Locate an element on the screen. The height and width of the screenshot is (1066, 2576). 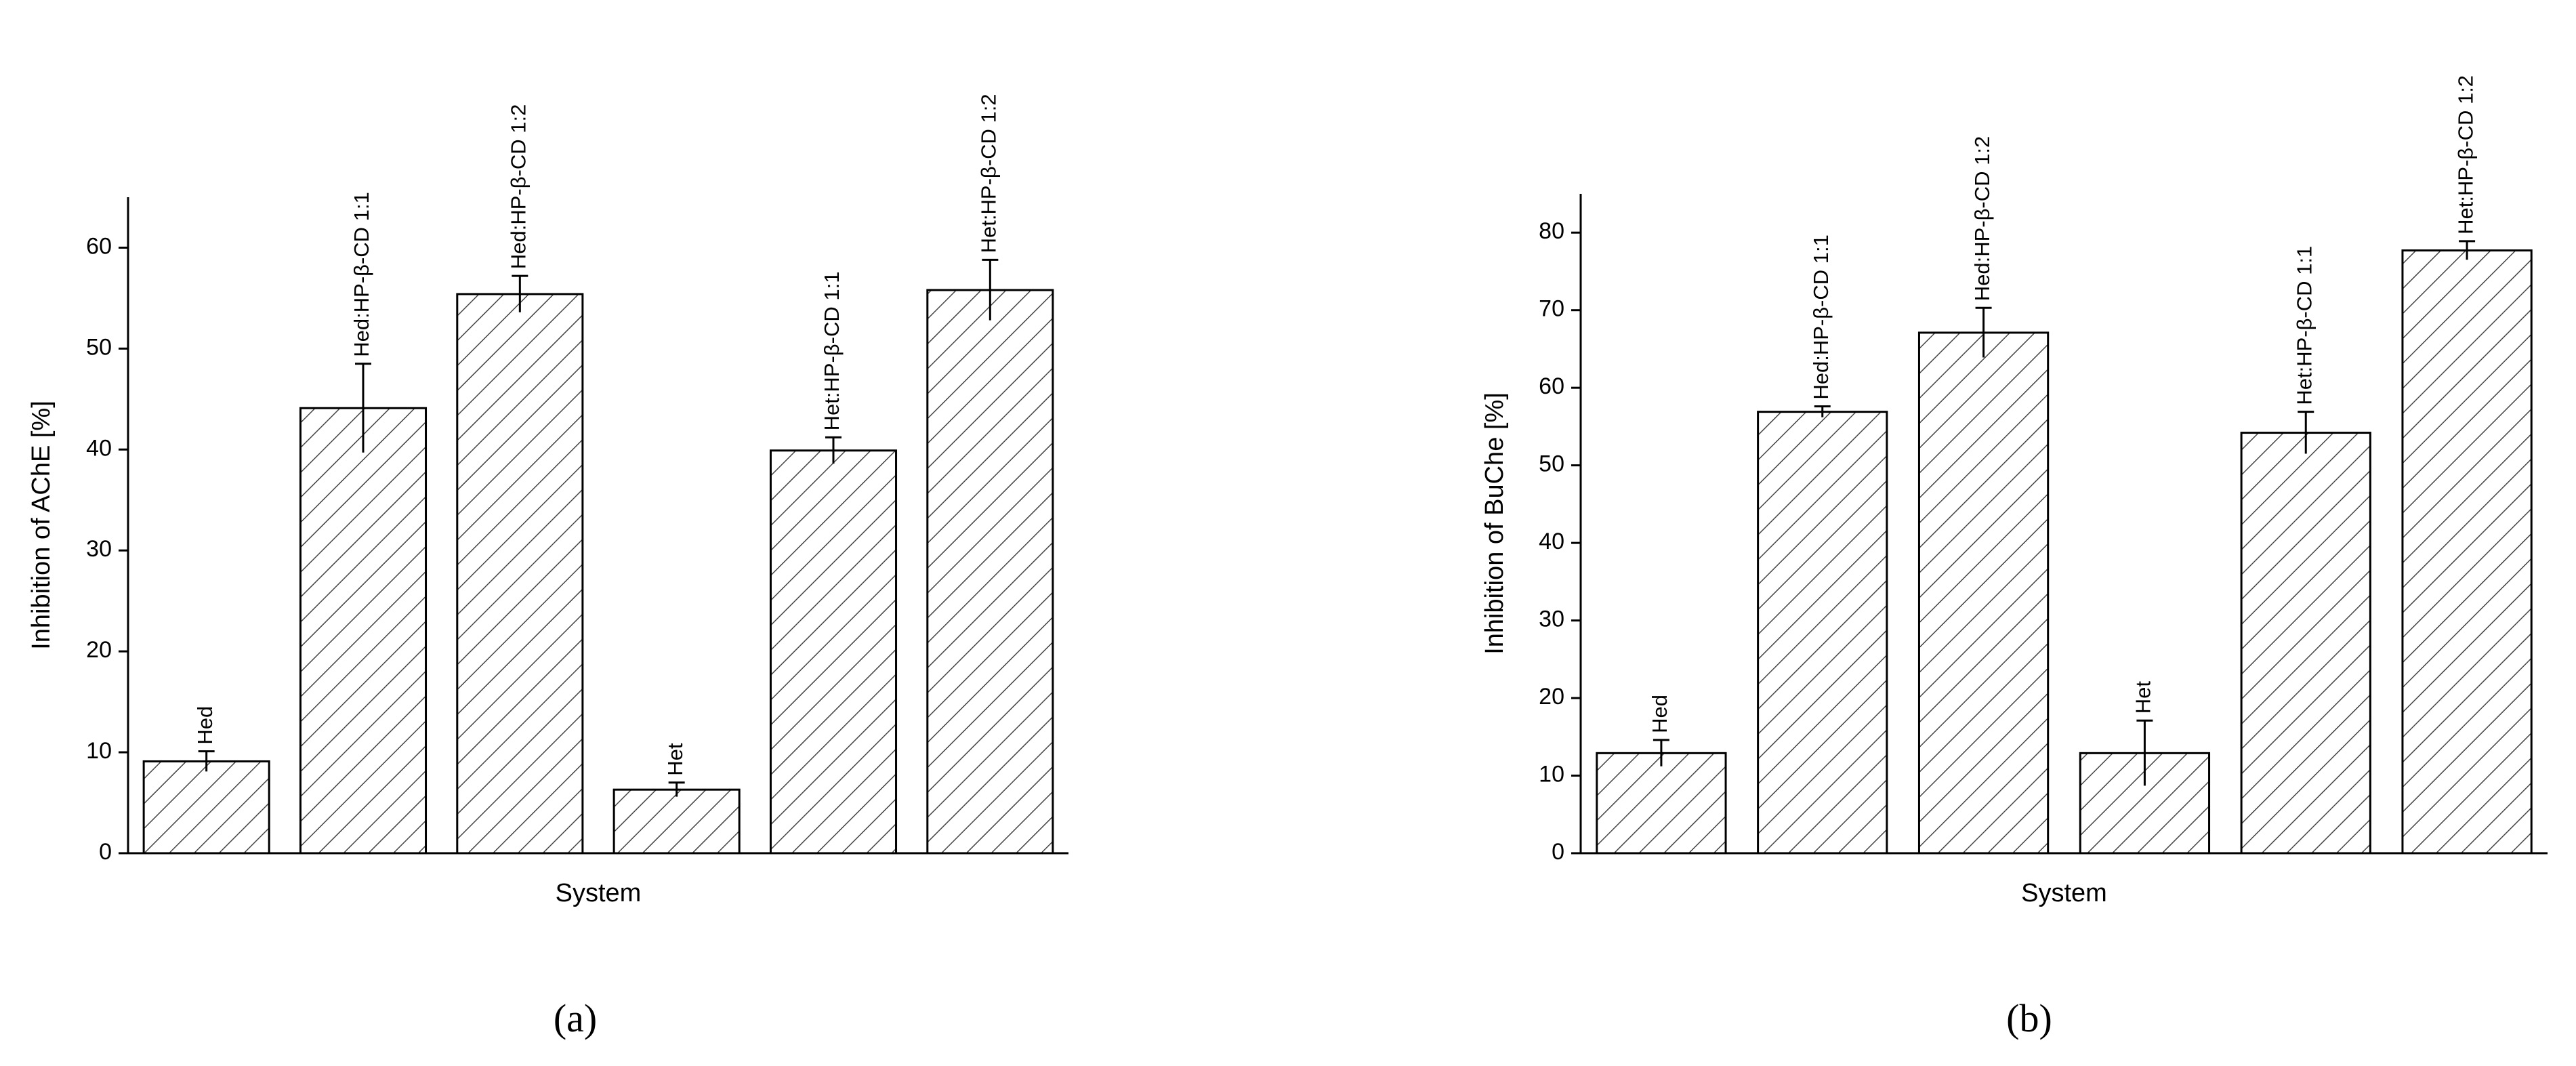
panel-label: (b) is located at coordinates (2029, 1018).